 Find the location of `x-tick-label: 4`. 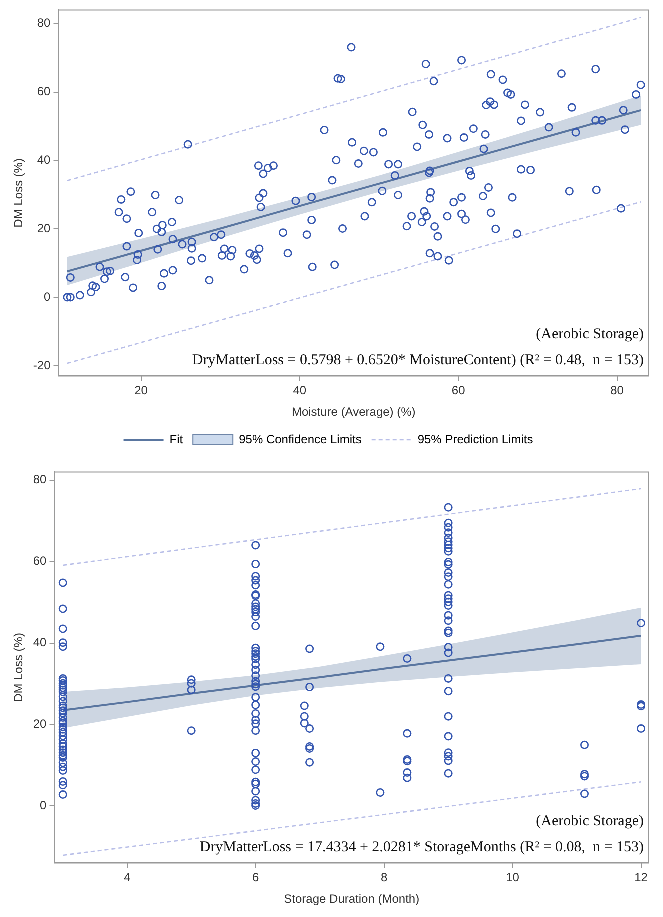

x-tick-label: 4 is located at coordinates (127, 877).